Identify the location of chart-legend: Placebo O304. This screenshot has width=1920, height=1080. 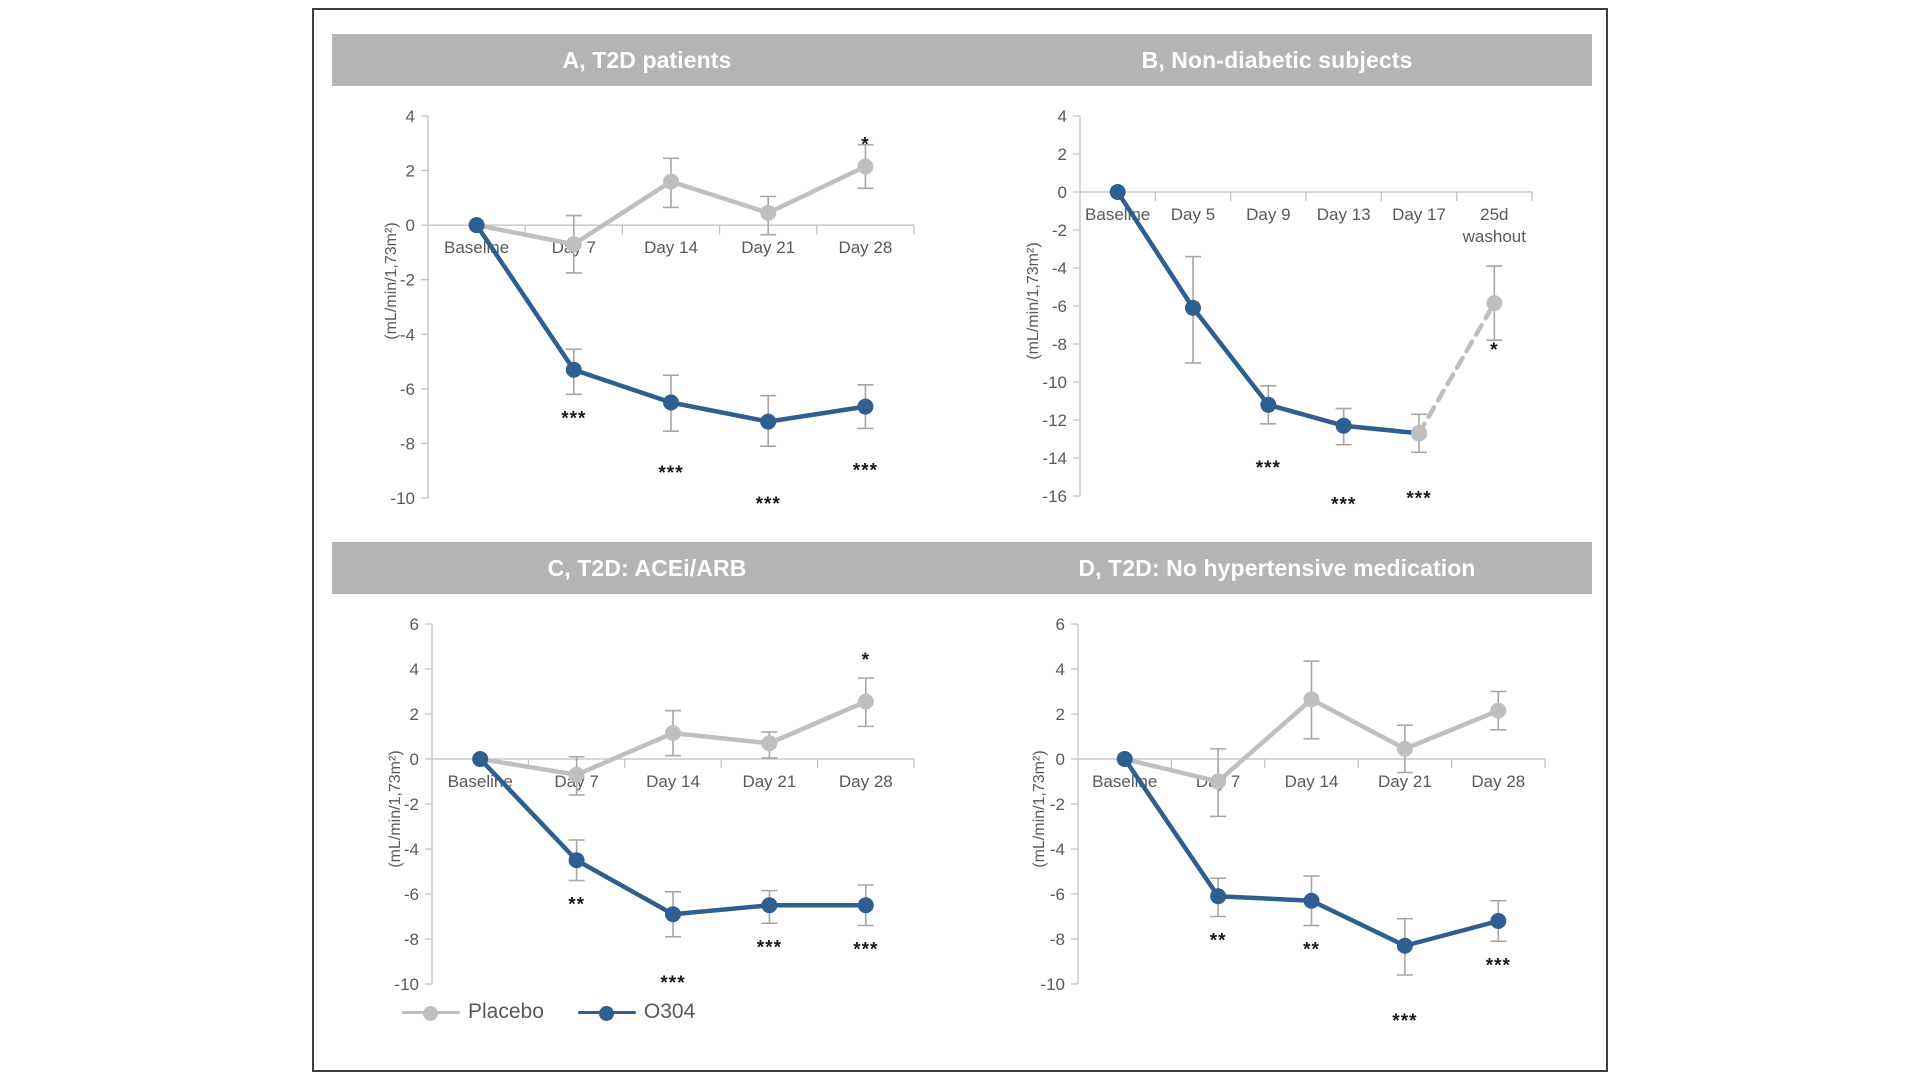
(548, 1012).